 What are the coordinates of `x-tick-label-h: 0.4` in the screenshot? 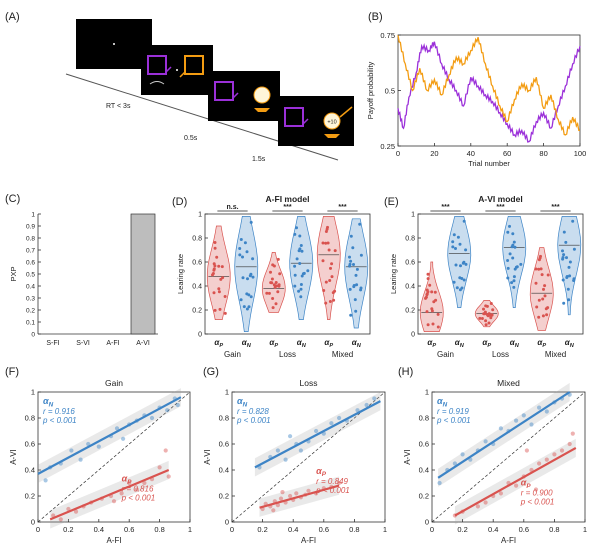 It's located at (493, 529).